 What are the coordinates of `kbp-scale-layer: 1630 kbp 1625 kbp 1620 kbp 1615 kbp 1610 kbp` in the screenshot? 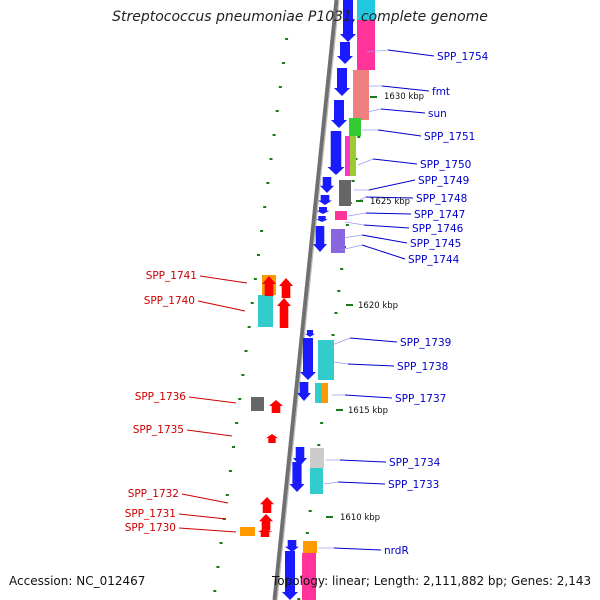 It's located at (375, 307).